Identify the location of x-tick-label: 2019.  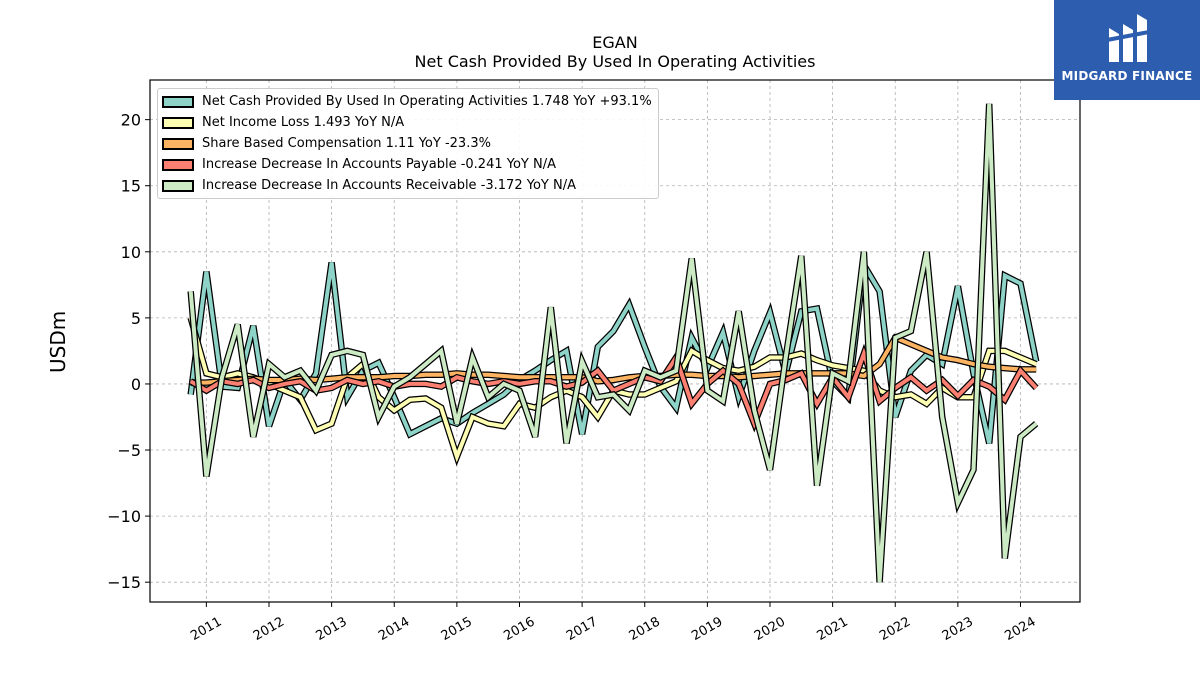
(707, 629).